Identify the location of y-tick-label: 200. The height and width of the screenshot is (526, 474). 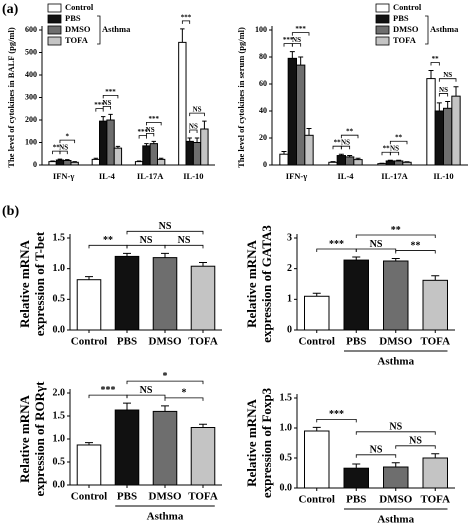
(31, 119).